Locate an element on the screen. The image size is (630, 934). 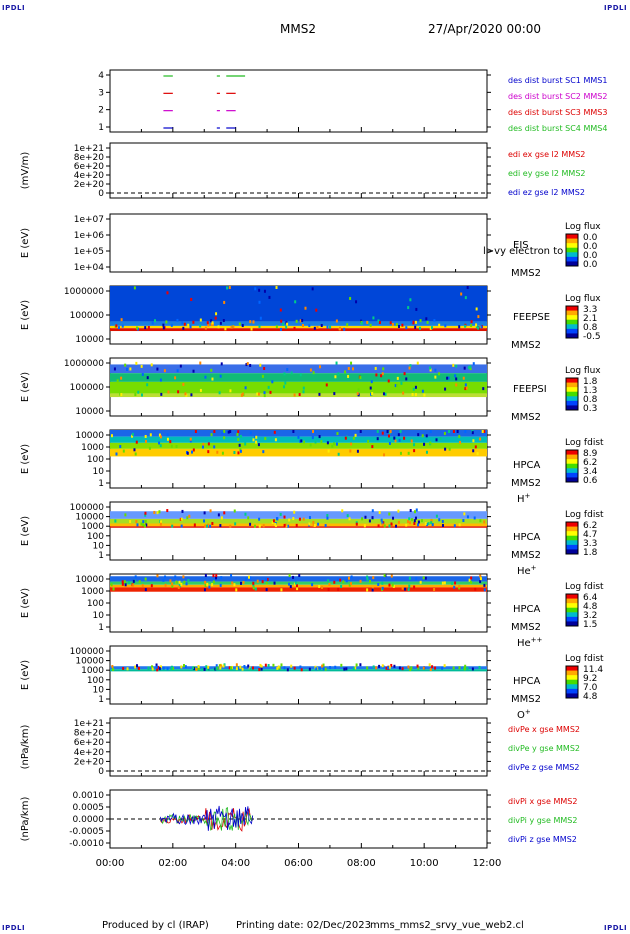
panel-frame is located at coordinates (298, 170).